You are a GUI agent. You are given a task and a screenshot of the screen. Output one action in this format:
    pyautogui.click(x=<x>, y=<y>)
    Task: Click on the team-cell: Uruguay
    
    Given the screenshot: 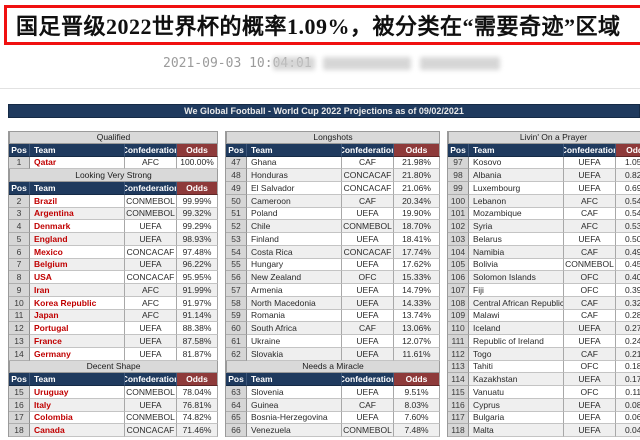 What is the action you would take?
    pyautogui.click(x=77, y=392)
    